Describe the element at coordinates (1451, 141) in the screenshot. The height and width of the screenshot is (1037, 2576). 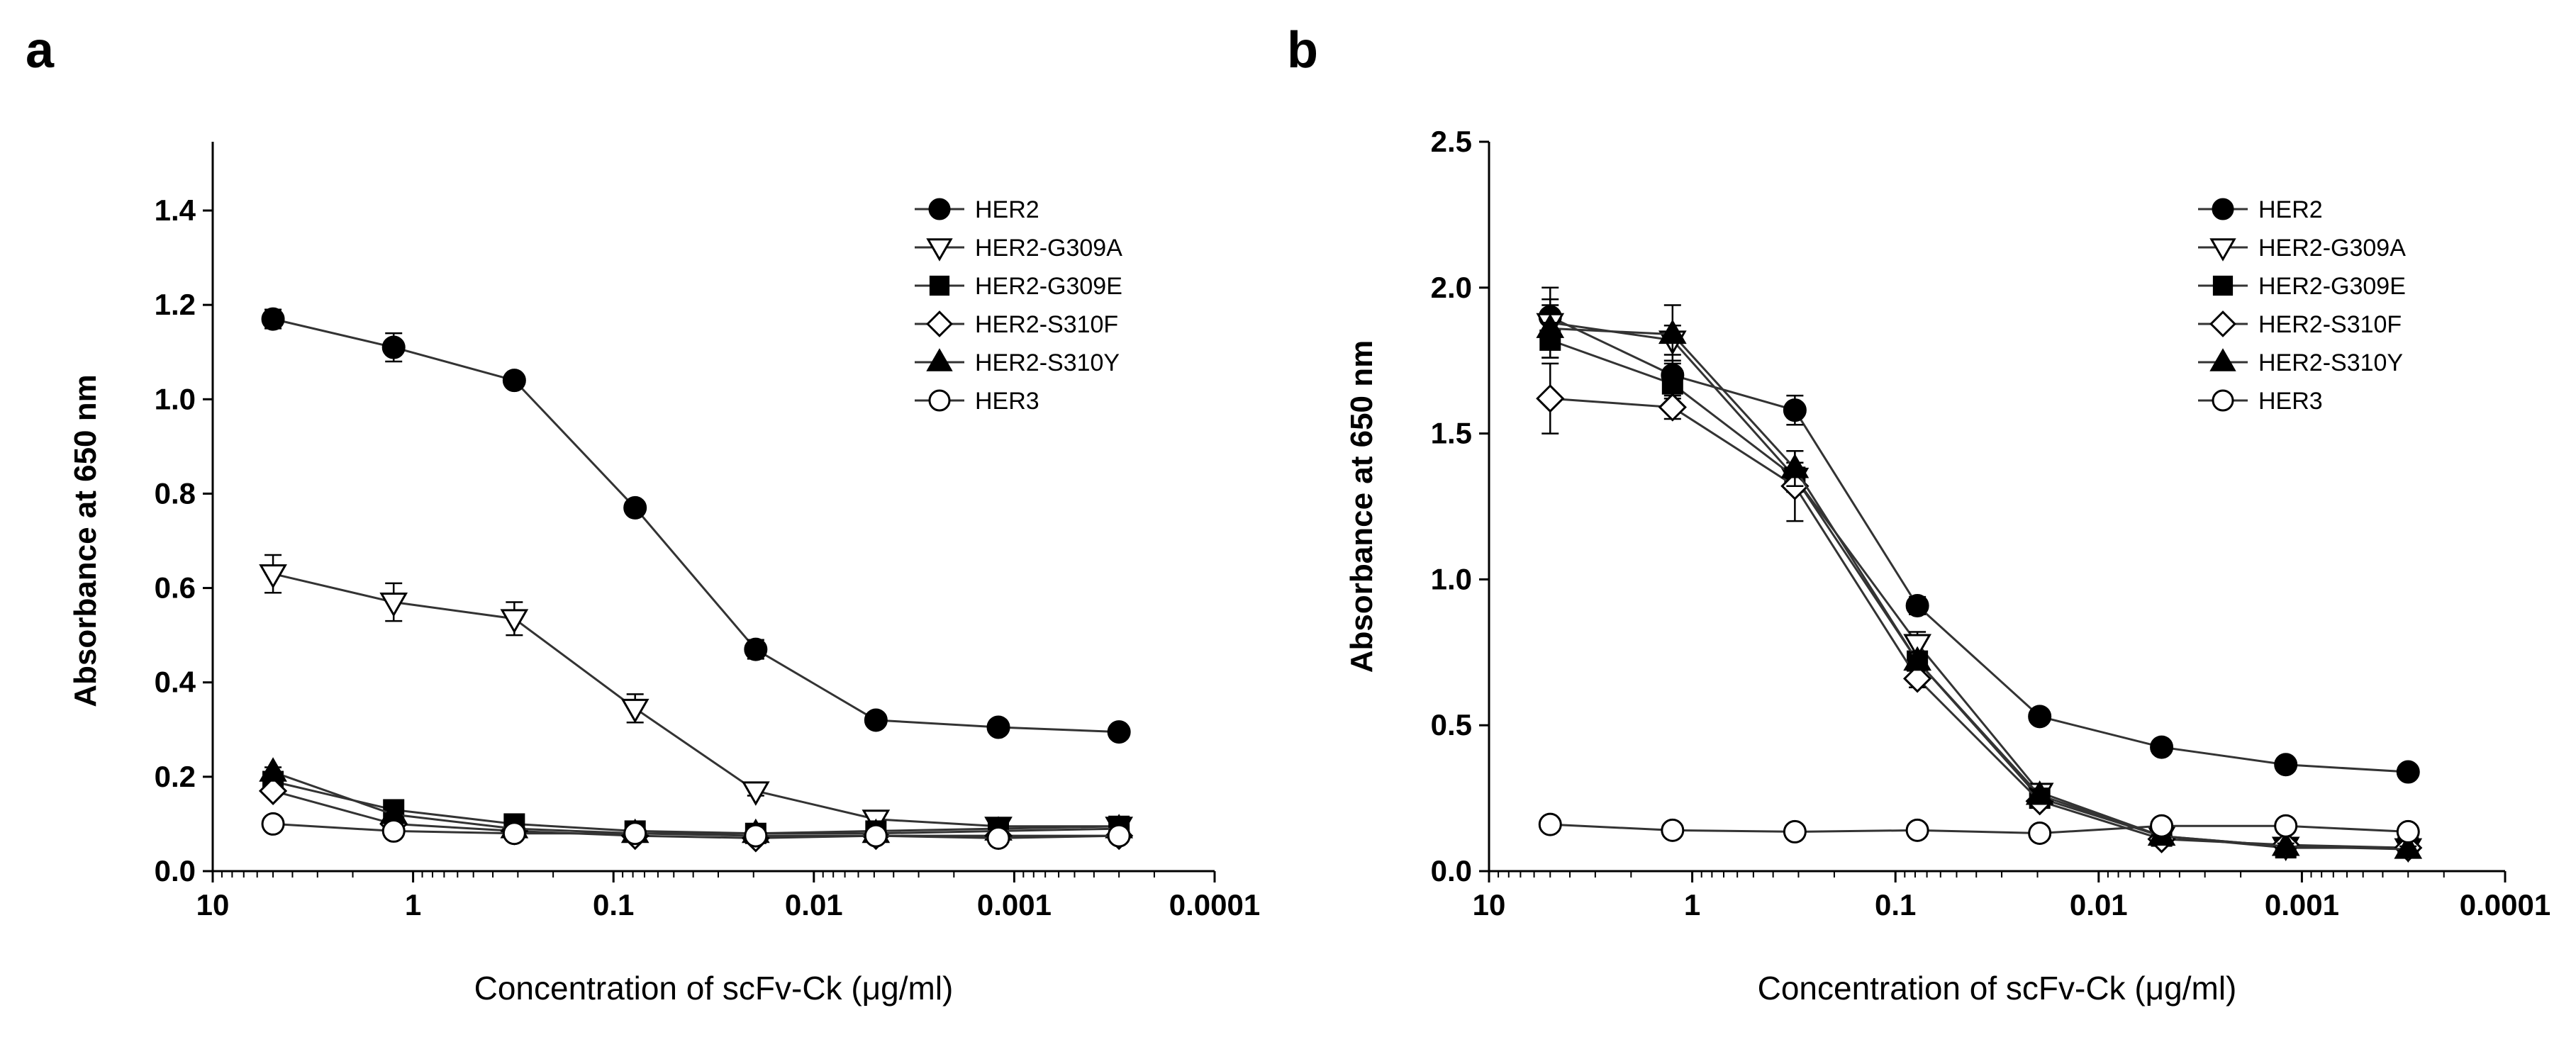
I see `y-tick-label: 2.5` at that location.